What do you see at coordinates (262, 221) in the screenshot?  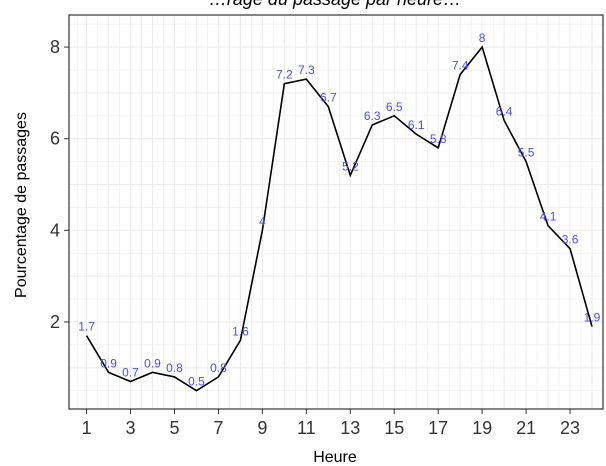 I see `data-label: 4` at bounding box center [262, 221].